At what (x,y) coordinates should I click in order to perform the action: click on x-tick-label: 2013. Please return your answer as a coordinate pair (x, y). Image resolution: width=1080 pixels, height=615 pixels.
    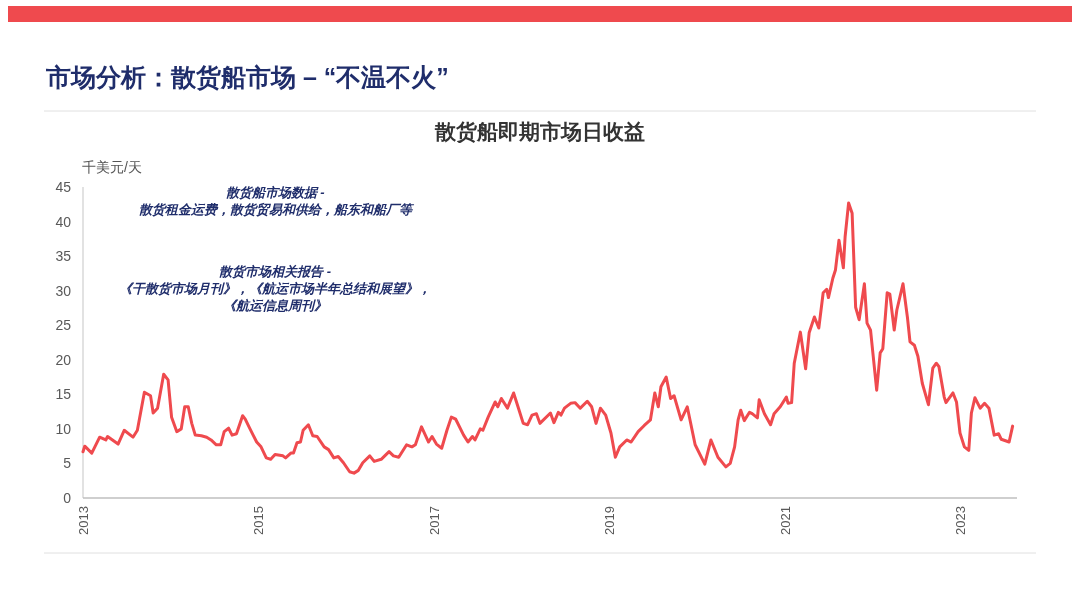
    Looking at the image, I should click on (83, 520).